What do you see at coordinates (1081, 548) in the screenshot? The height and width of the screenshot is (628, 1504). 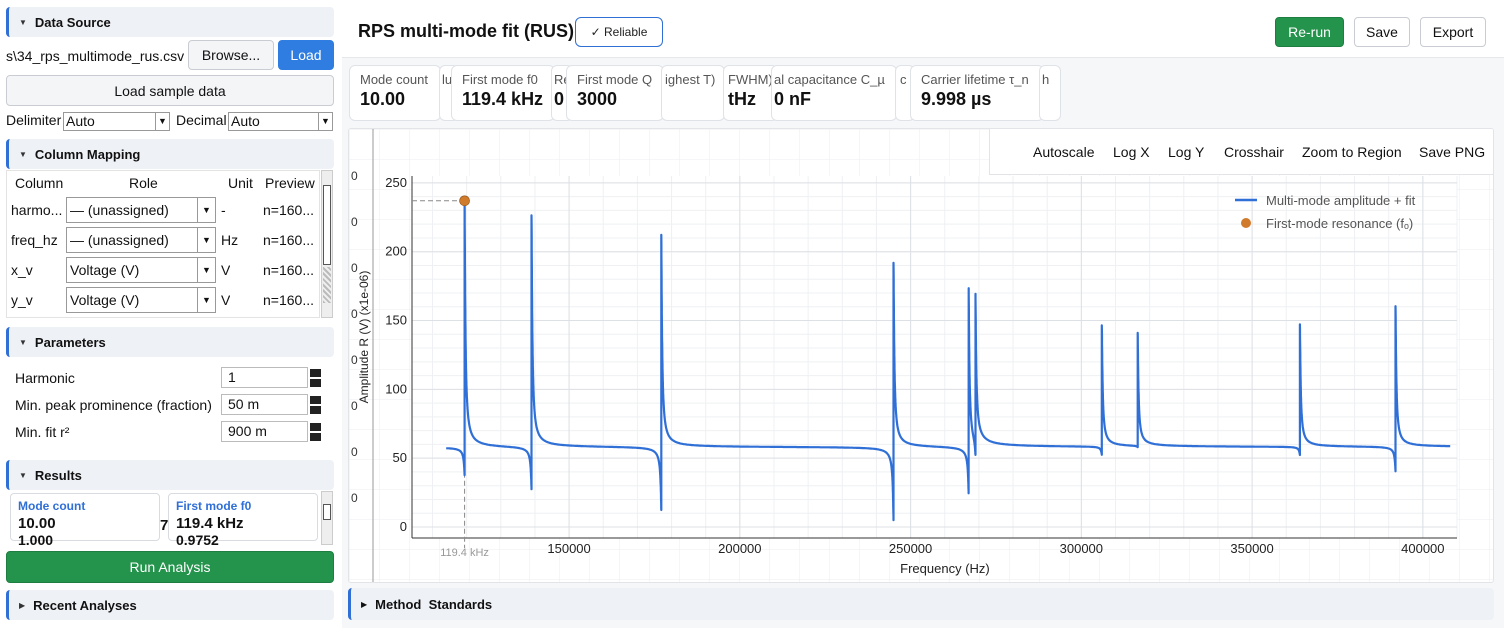 I see `x-tick-label: 300000` at bounding box center [1081, 548].